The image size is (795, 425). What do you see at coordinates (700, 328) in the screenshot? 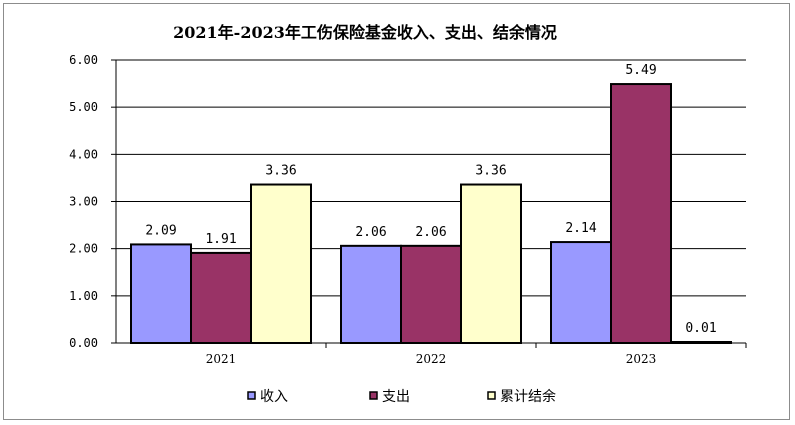
I see `data-label: 0.01` at bounding box center [700, 328].